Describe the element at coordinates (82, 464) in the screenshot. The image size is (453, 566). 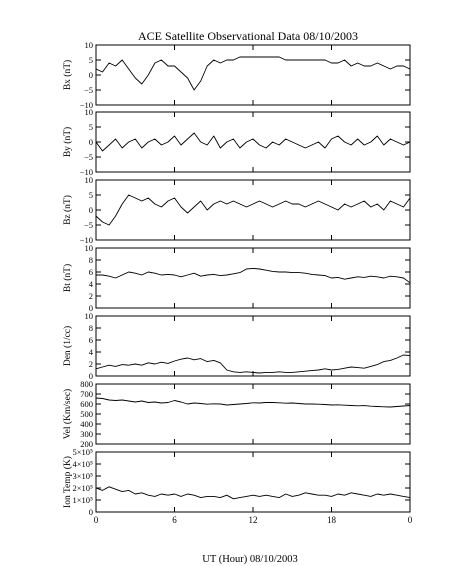
I see `y-tick-label: 4×10⁵` at that location.